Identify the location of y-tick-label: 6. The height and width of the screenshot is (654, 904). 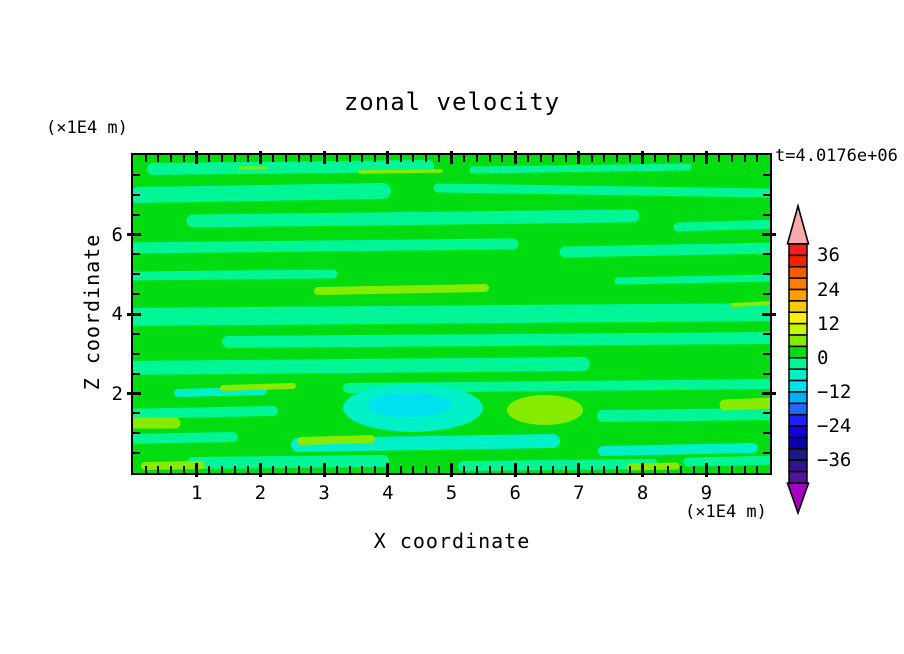
(117, 234).